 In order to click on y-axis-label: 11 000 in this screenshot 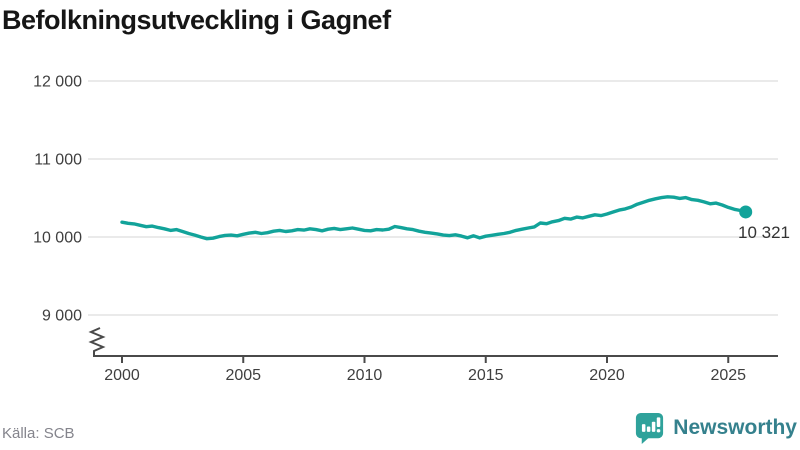, I will do `click(58, 160)`.